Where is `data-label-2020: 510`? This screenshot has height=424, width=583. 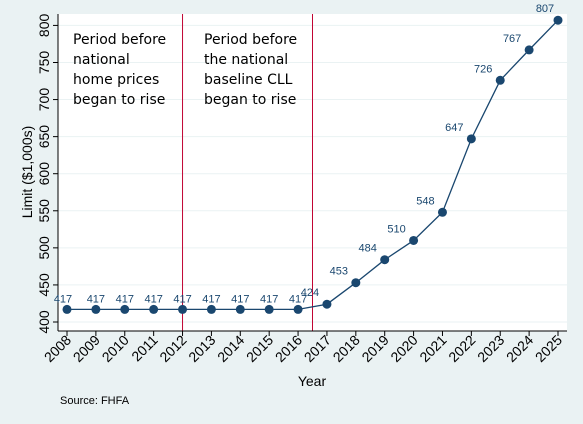 data-label-2020: 510 is located at coordinates (396, 229).